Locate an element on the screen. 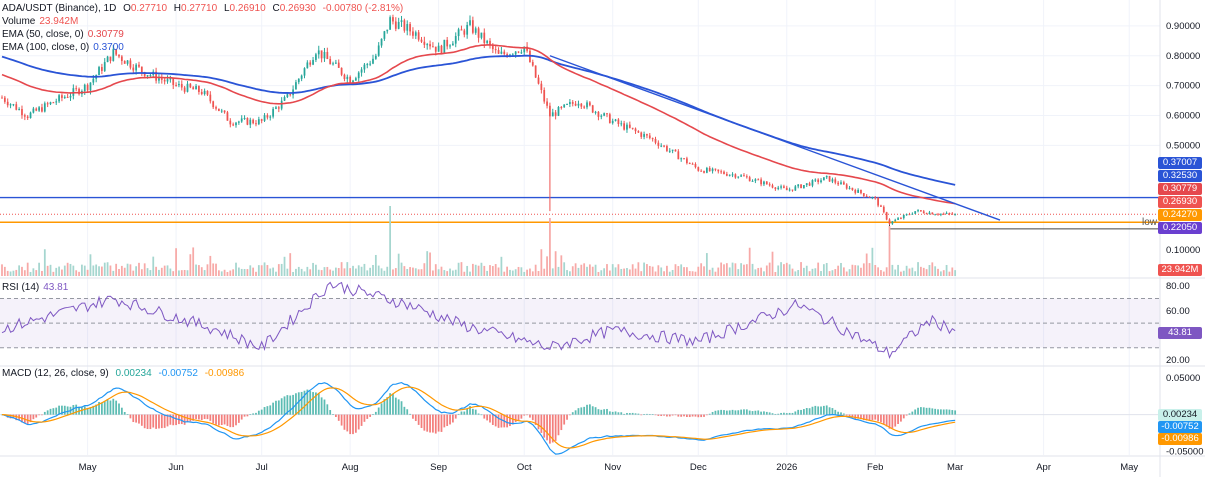 The height and width of the screenshot is (477, 1205). ema100-legend-value: 0.3700 is located at coordinates (108, 47).